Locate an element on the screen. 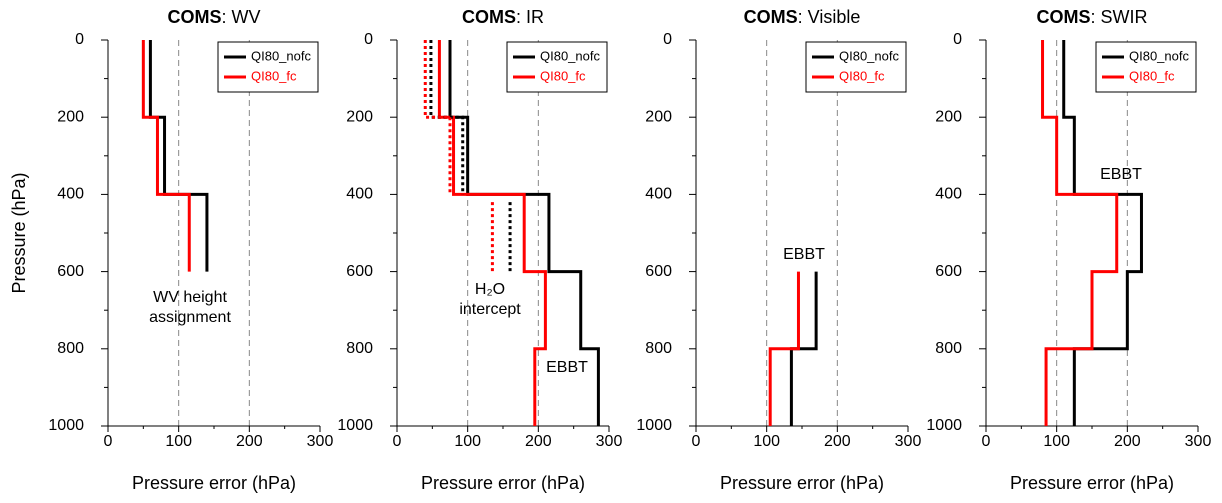 This screenshot has width=1222, height=503. panel-title: COMS: IR is located at coordinates (503, 17).